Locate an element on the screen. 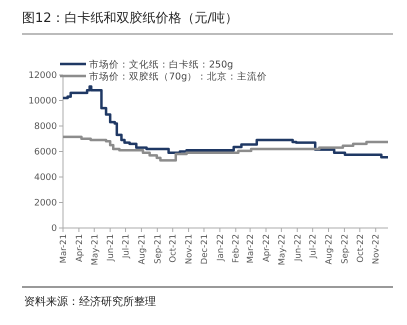  x-tick-label: Jun-22 is located at coordinates (298, 248).